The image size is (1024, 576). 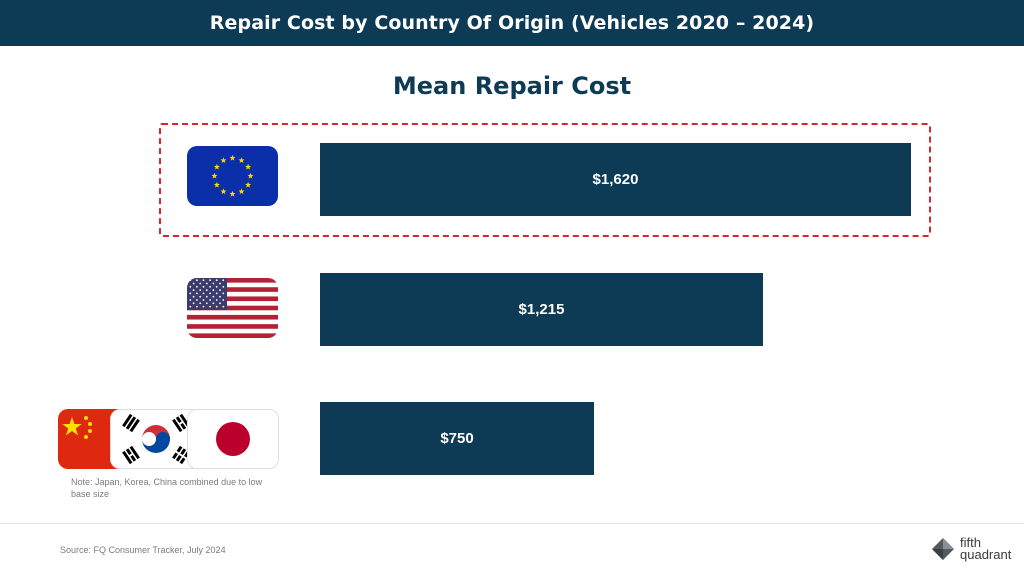 What do you see at coordinates (143, 550) in the screenshot?
I see `source-text: Source: FQ Consumer Tracker, July 2024` at bounding box center [143, 550].